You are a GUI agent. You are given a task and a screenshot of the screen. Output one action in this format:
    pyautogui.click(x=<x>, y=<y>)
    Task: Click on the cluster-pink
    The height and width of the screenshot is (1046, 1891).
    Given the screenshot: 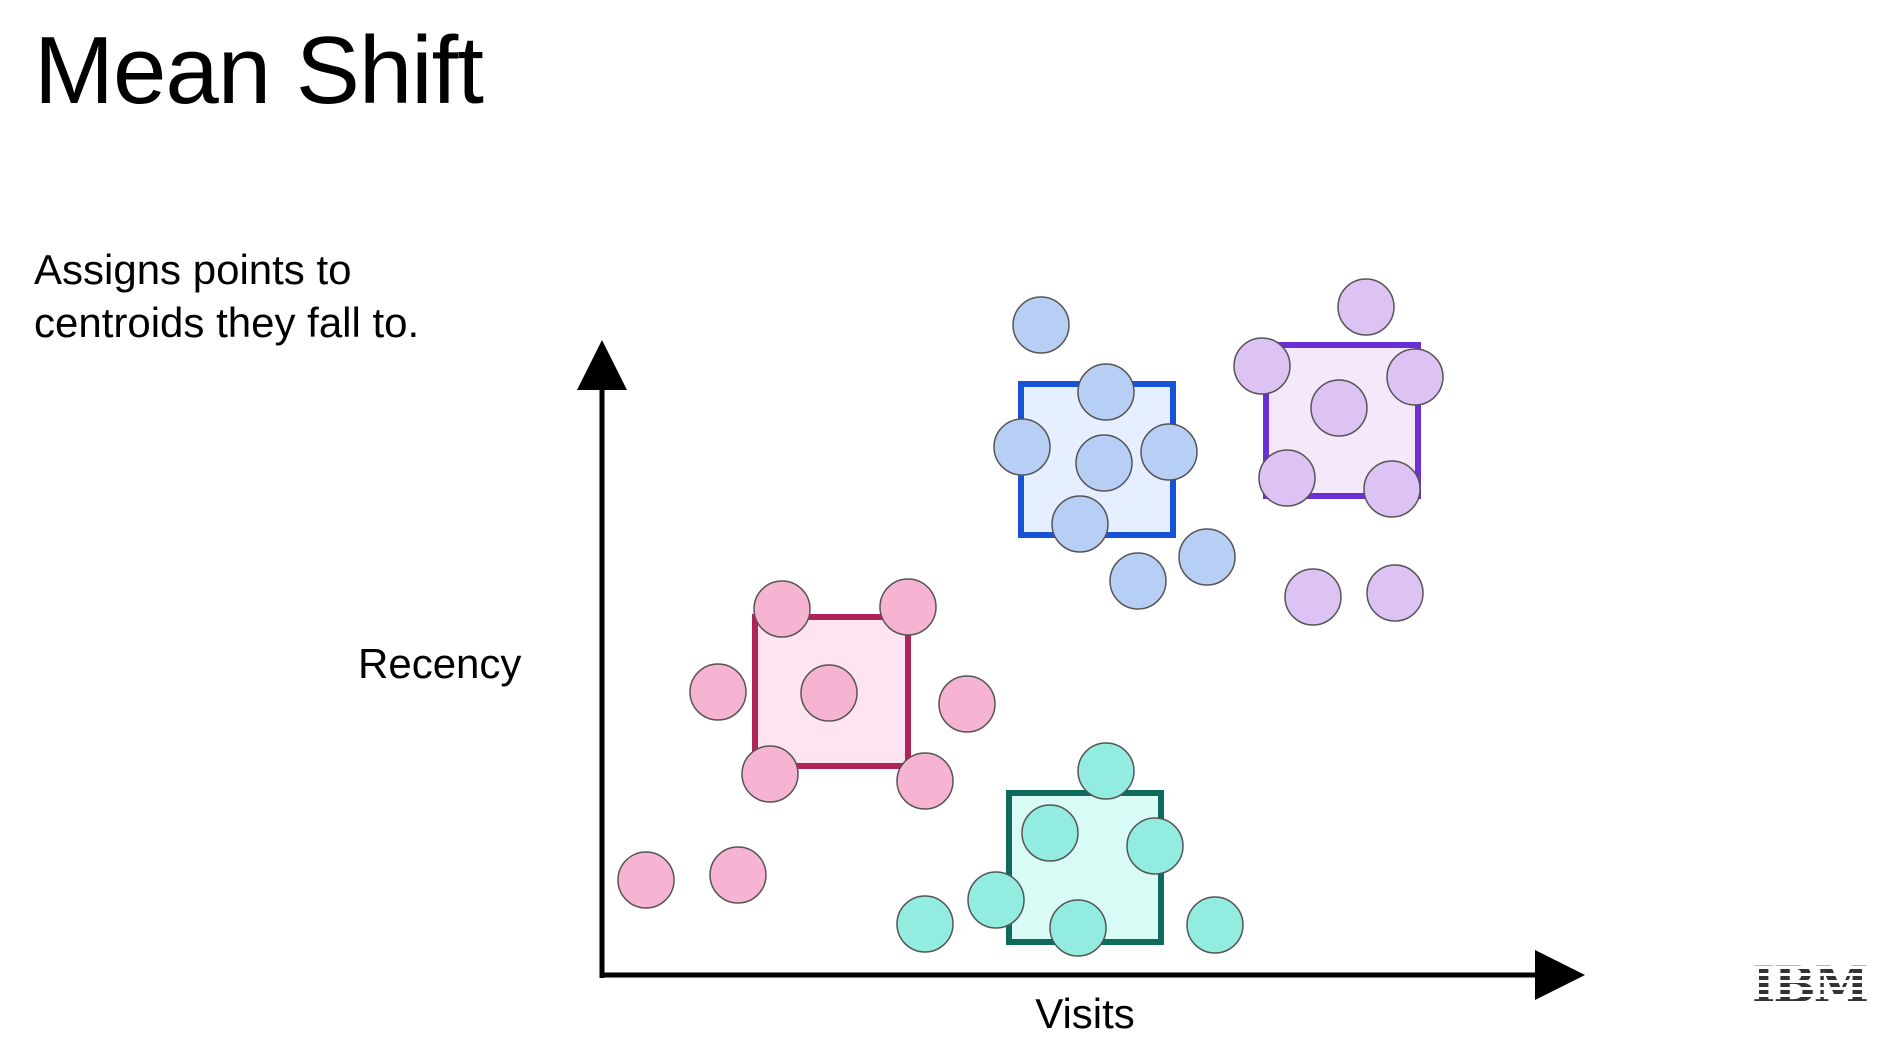 What is the action you would take?
    pyautogui.click(x=806, y=743)
    